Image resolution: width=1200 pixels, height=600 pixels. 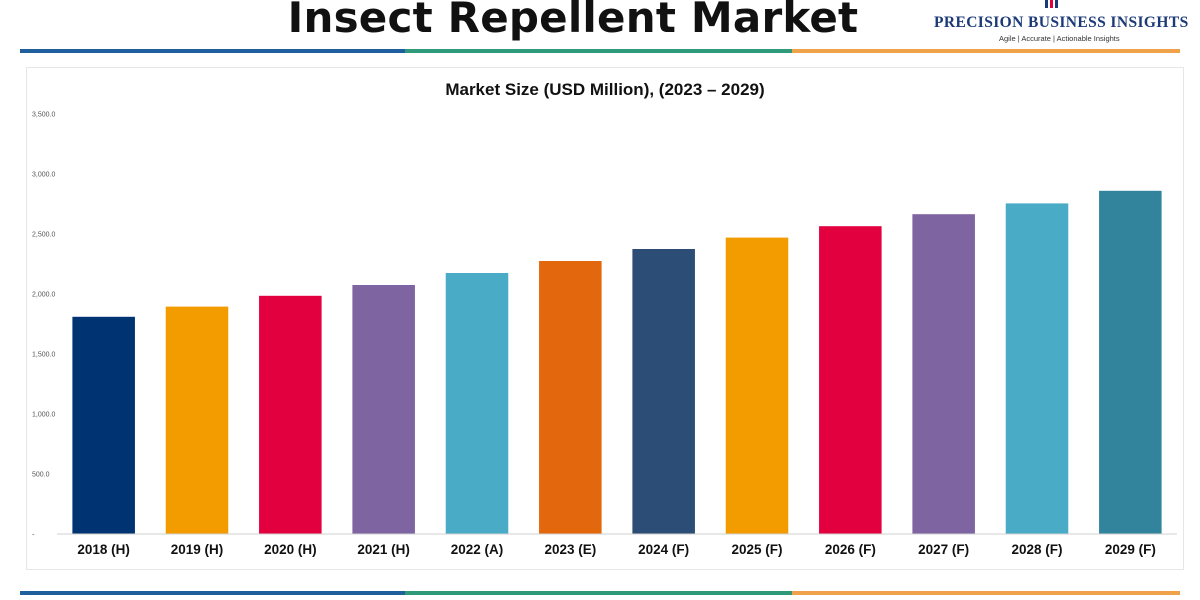 I want to click on y-tick-label: 2,000.0, so click(x=43, y=295).